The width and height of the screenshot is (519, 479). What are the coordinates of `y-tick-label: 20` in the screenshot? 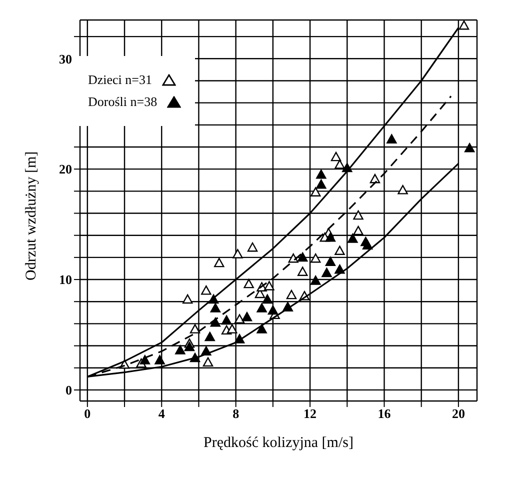 It's located at (65, 169).